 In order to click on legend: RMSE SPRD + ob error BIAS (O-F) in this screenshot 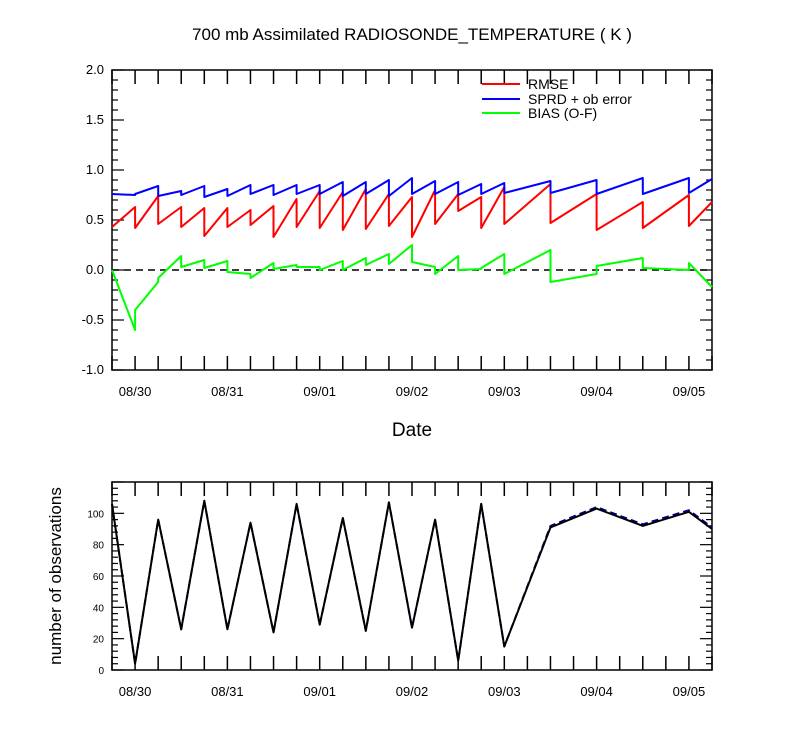, I will do `click(557, 98)`.